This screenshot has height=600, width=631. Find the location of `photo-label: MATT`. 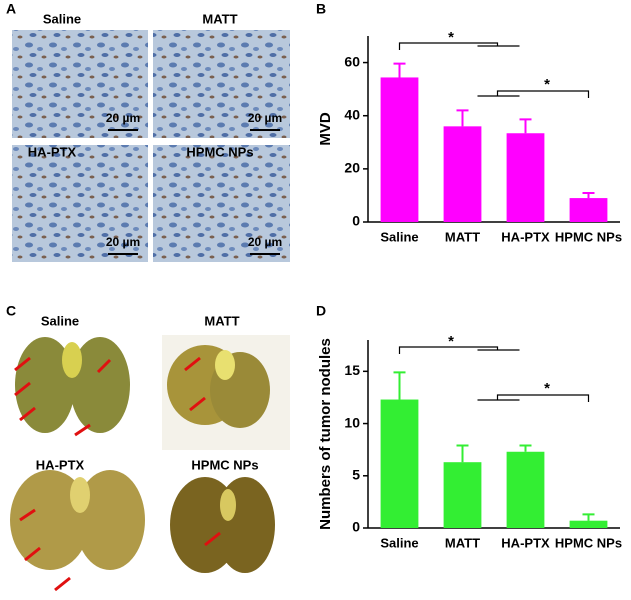

photo-label: MATT is located at coordinates (221, 320).